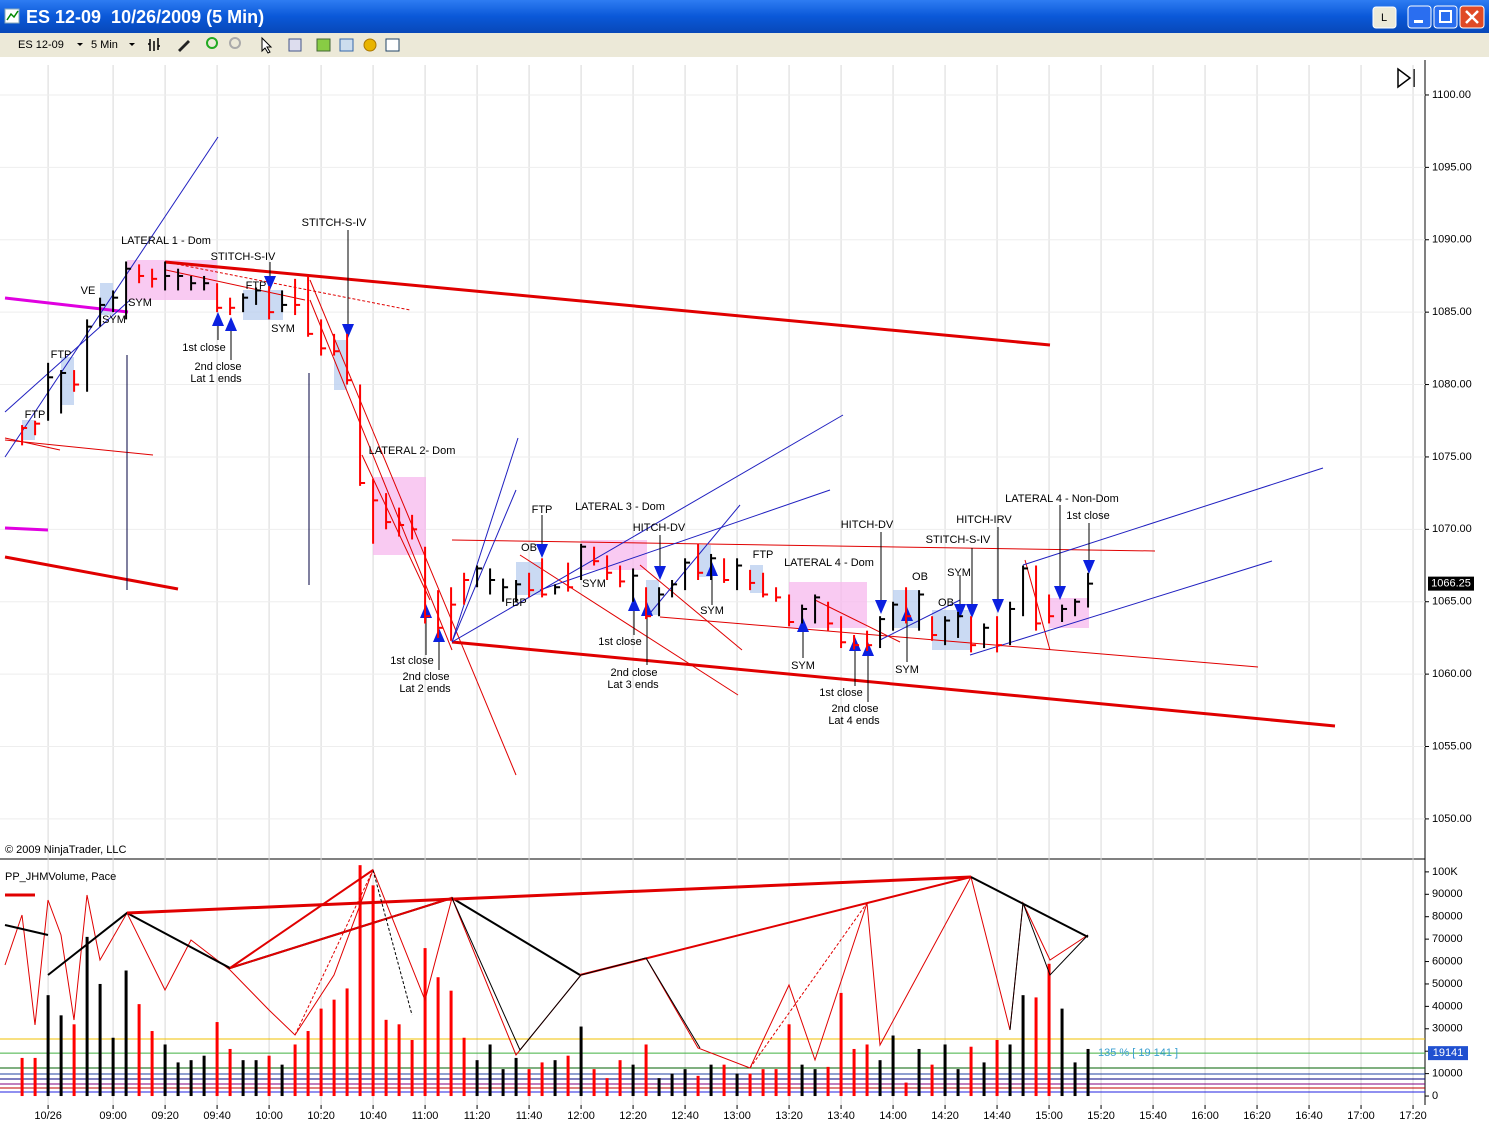 Image resolution: width=1489 pixels, height=1127 pixels. What do you see at coordinates (235, 43) in the screenshot?
I see `zoom-out-icon` at bounding box center [235, 43].